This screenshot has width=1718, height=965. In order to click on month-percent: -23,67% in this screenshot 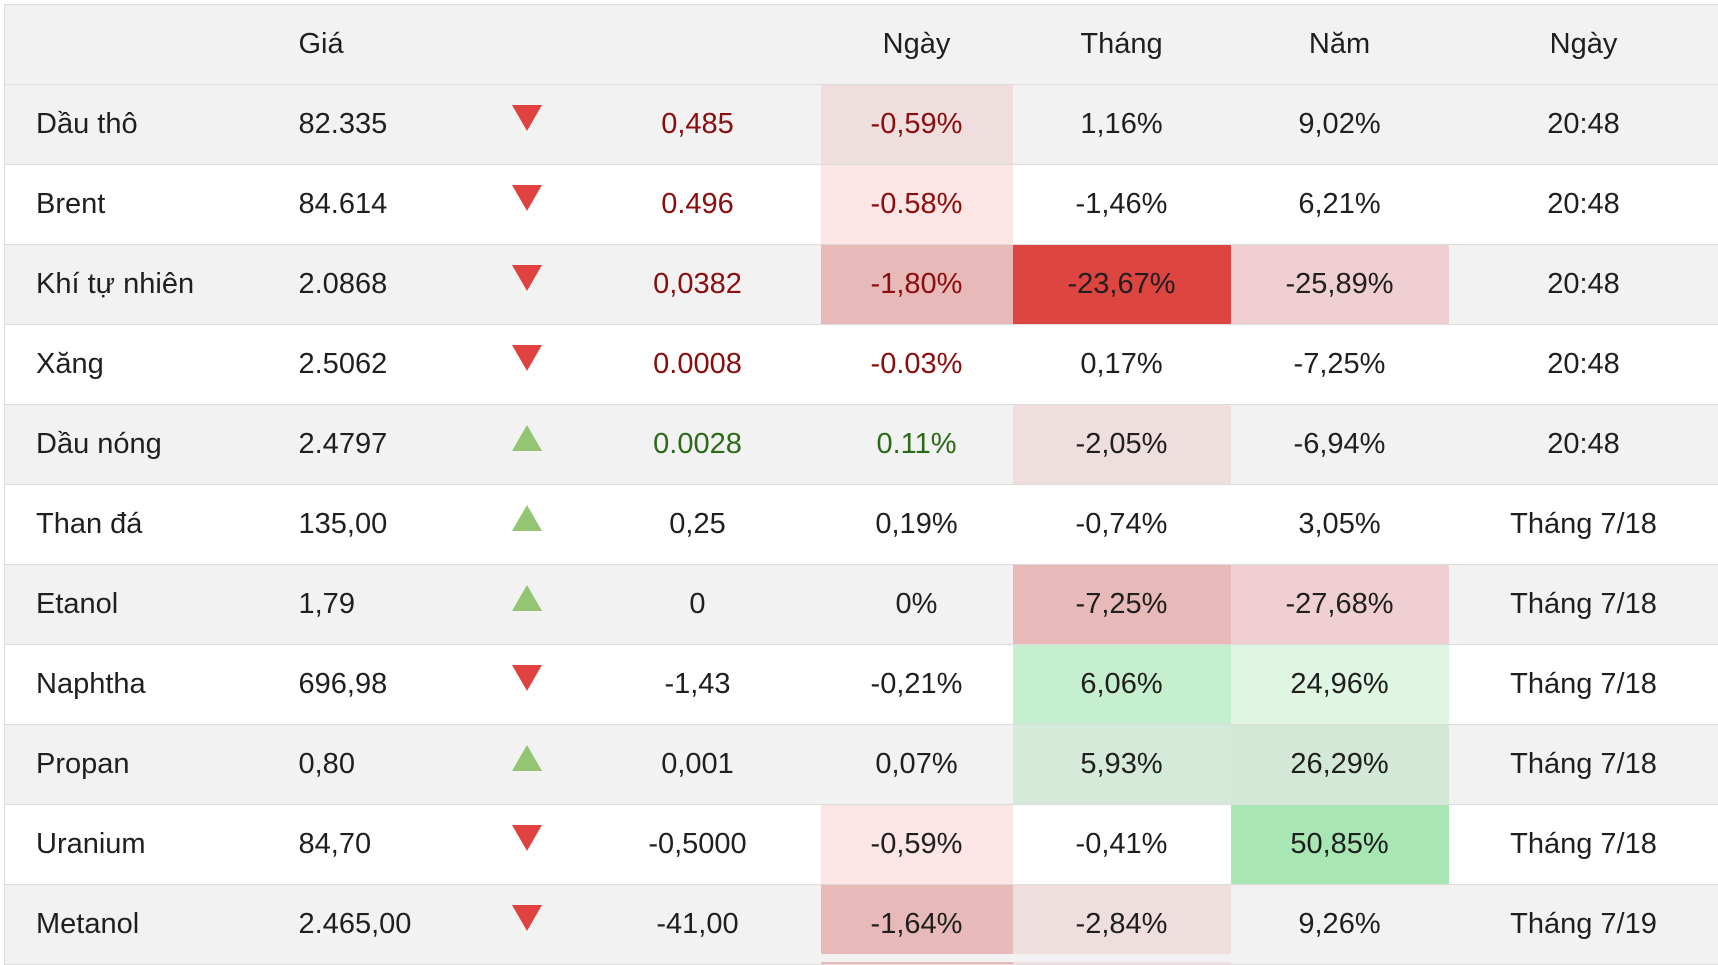, I will do `click(1122, 285)`.